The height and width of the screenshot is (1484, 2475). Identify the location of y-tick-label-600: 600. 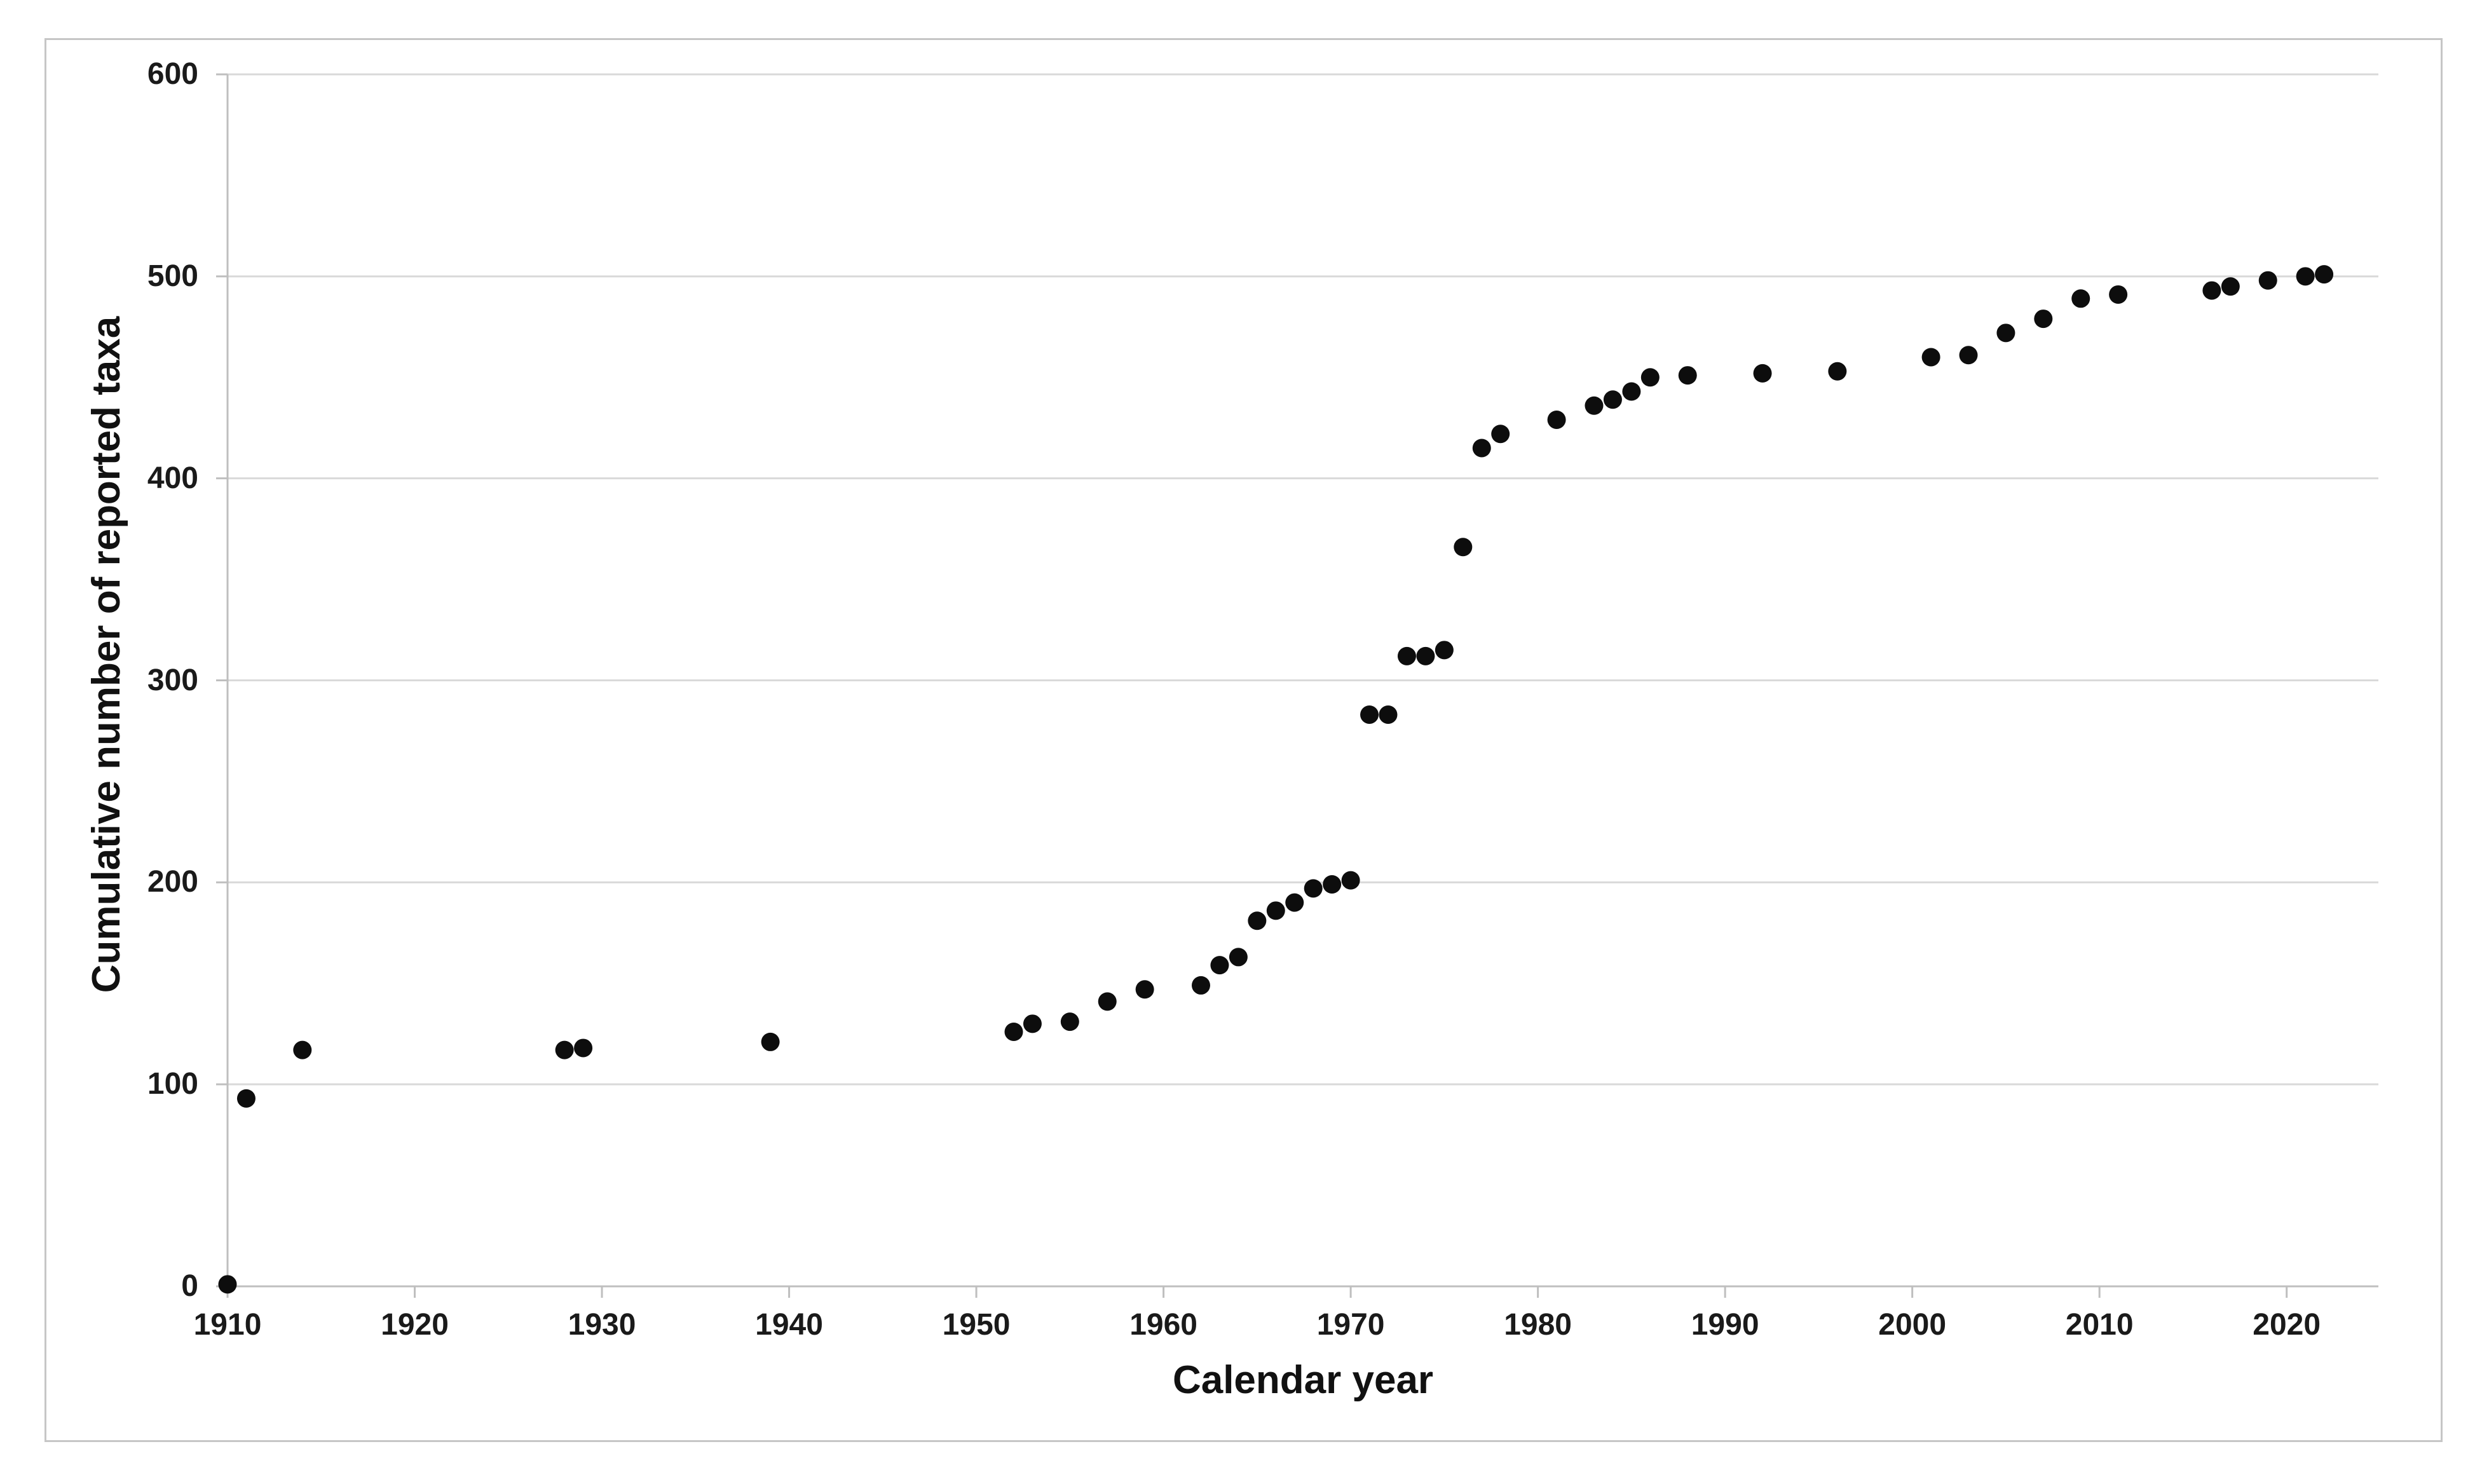
(172, 74).